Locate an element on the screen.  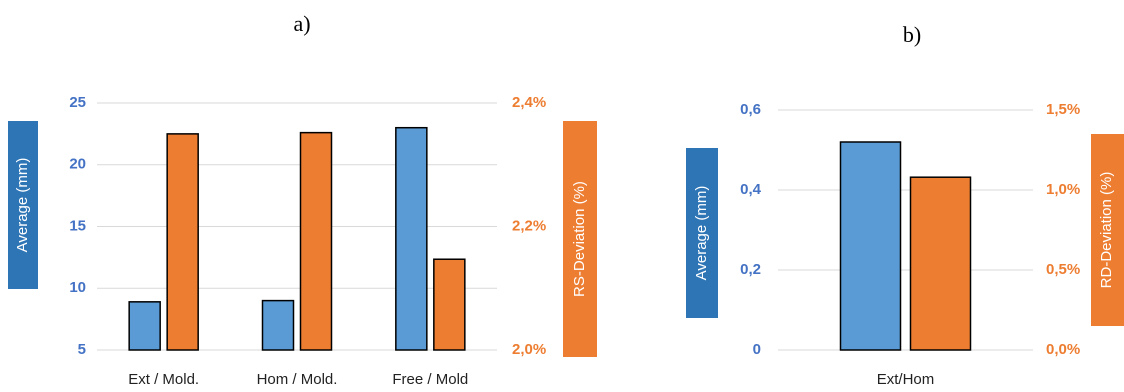
panel-b-label: b) is located at coordinates (912, 34).